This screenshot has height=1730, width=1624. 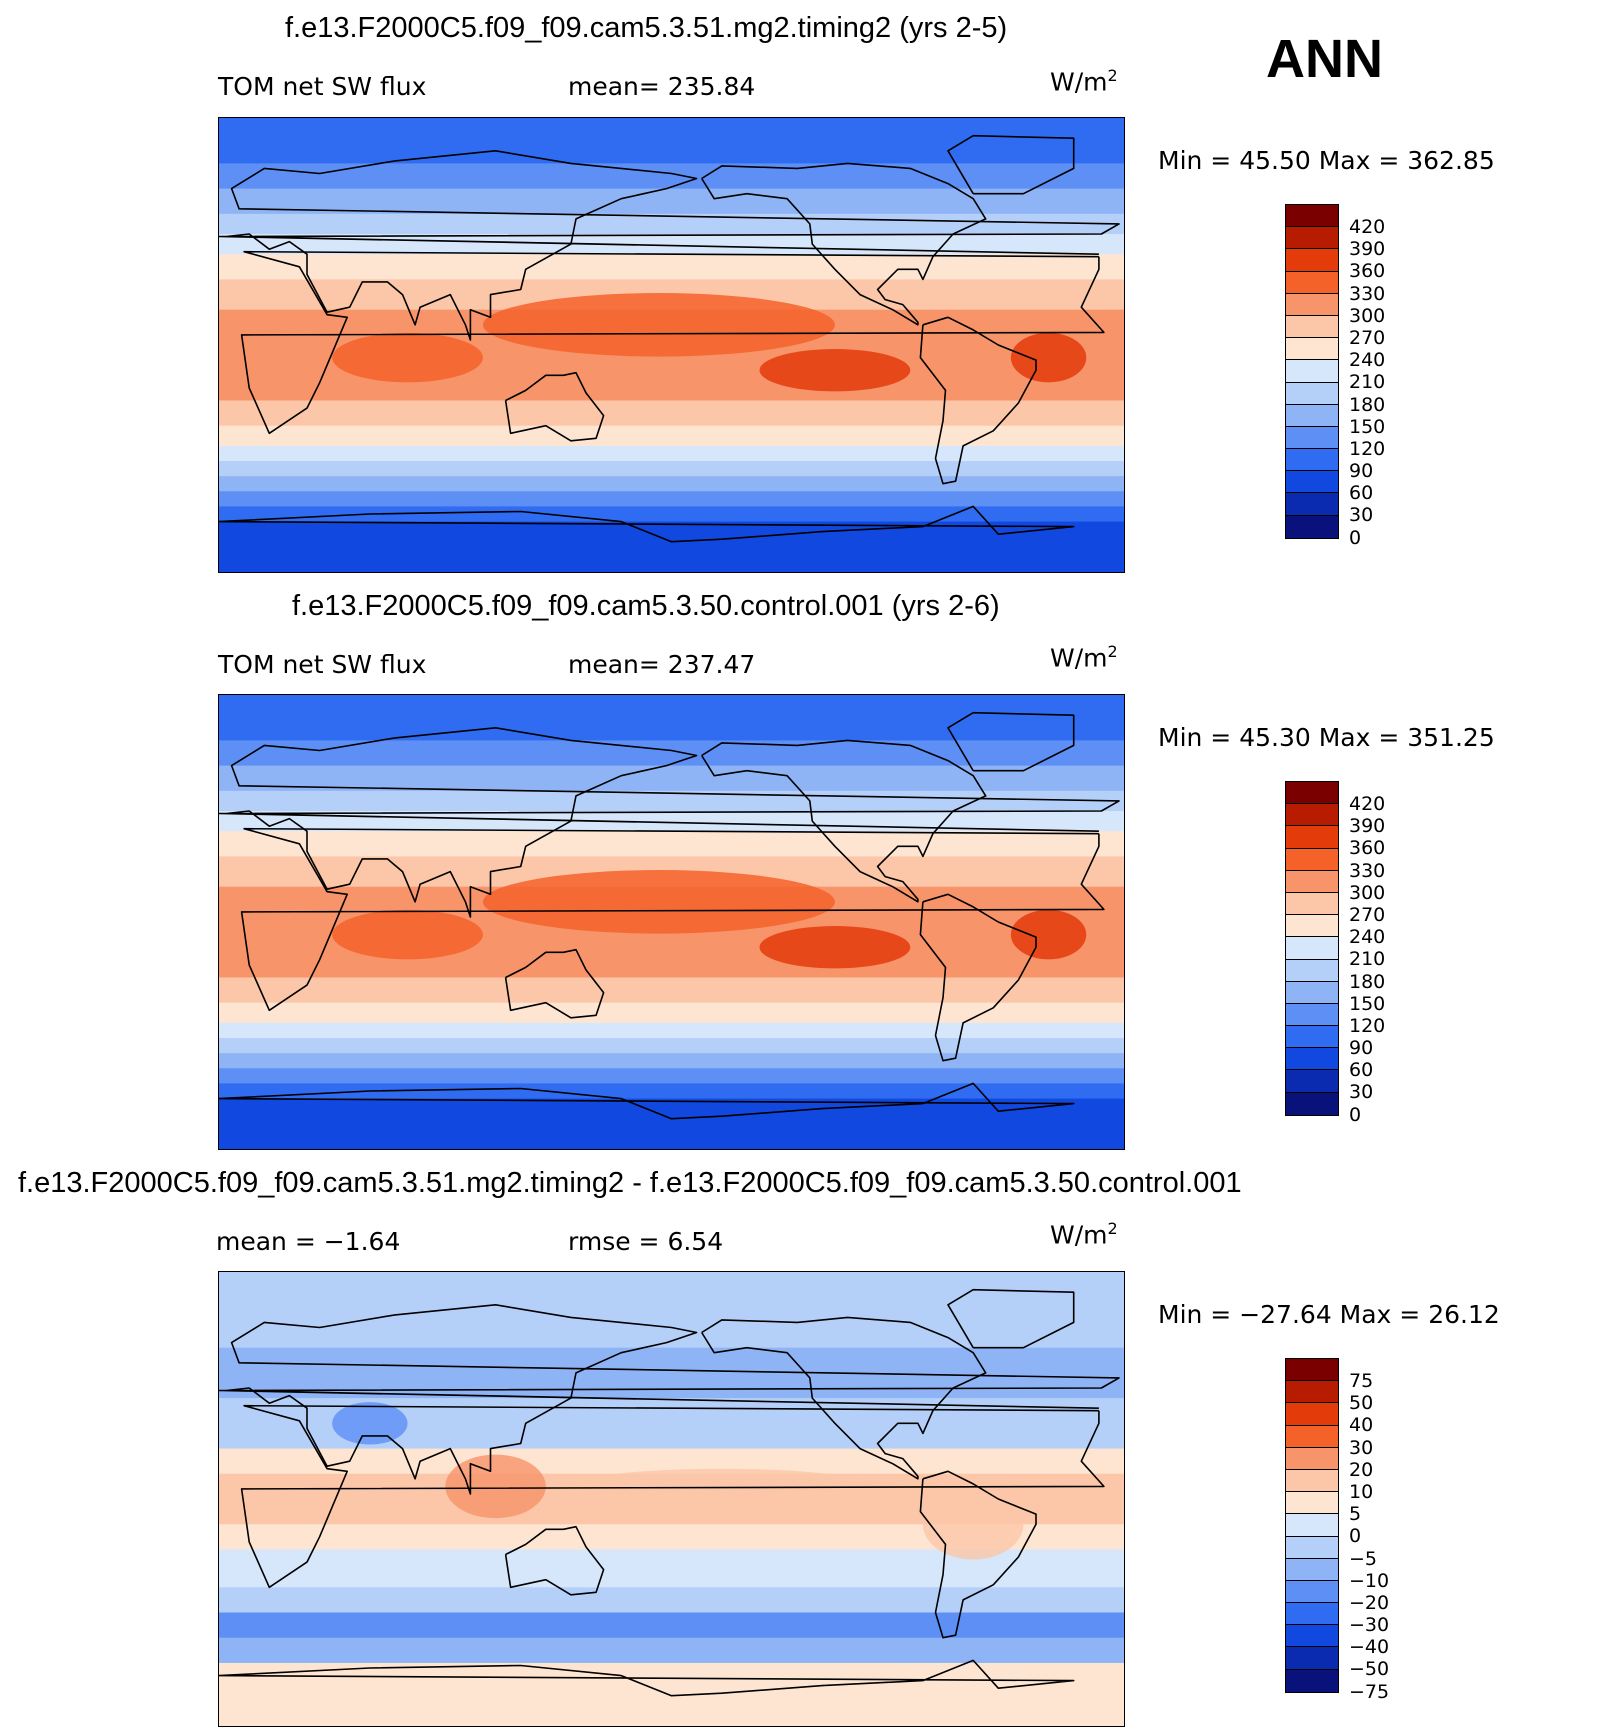 I want to click on colorbar-tick-label: −5, so click(x=1363, y=1558).